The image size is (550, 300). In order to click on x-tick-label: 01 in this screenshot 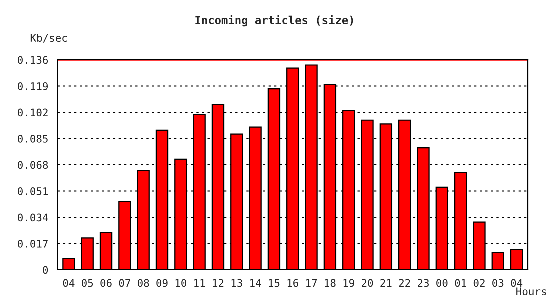, I will do `click(460, 283)`.